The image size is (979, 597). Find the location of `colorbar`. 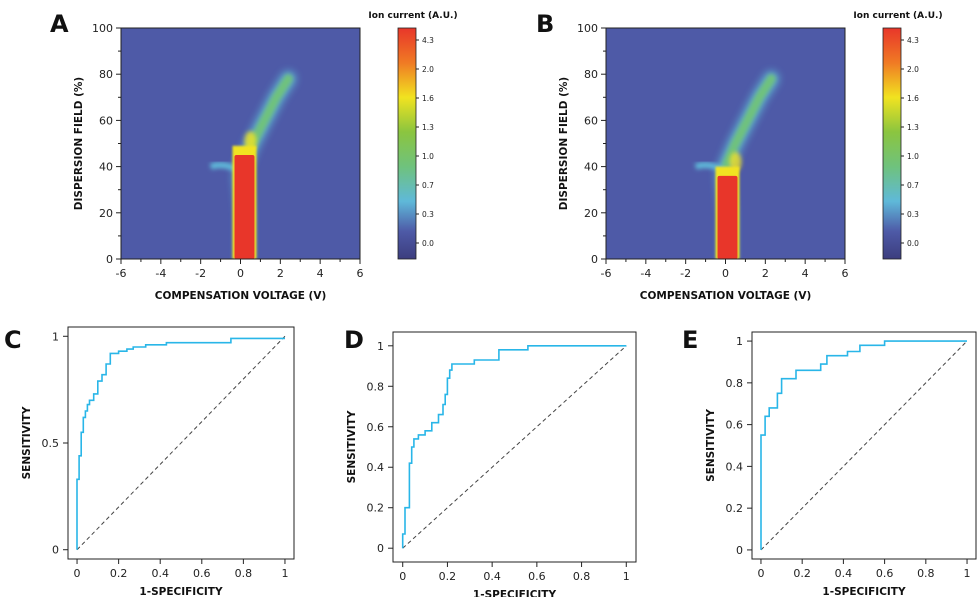

colorbar is located at coordinates (407, 143).